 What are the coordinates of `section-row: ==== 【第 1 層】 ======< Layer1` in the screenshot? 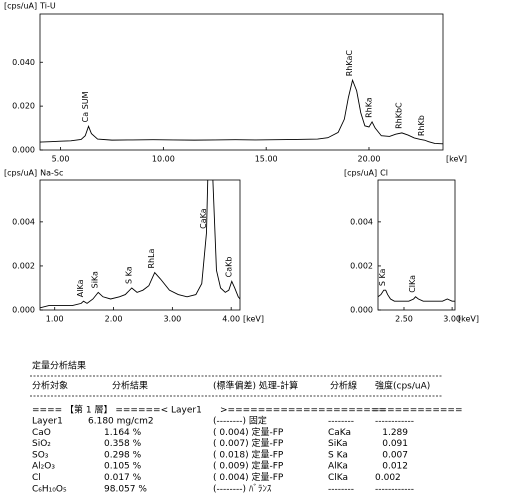 It's located at (117, 410).